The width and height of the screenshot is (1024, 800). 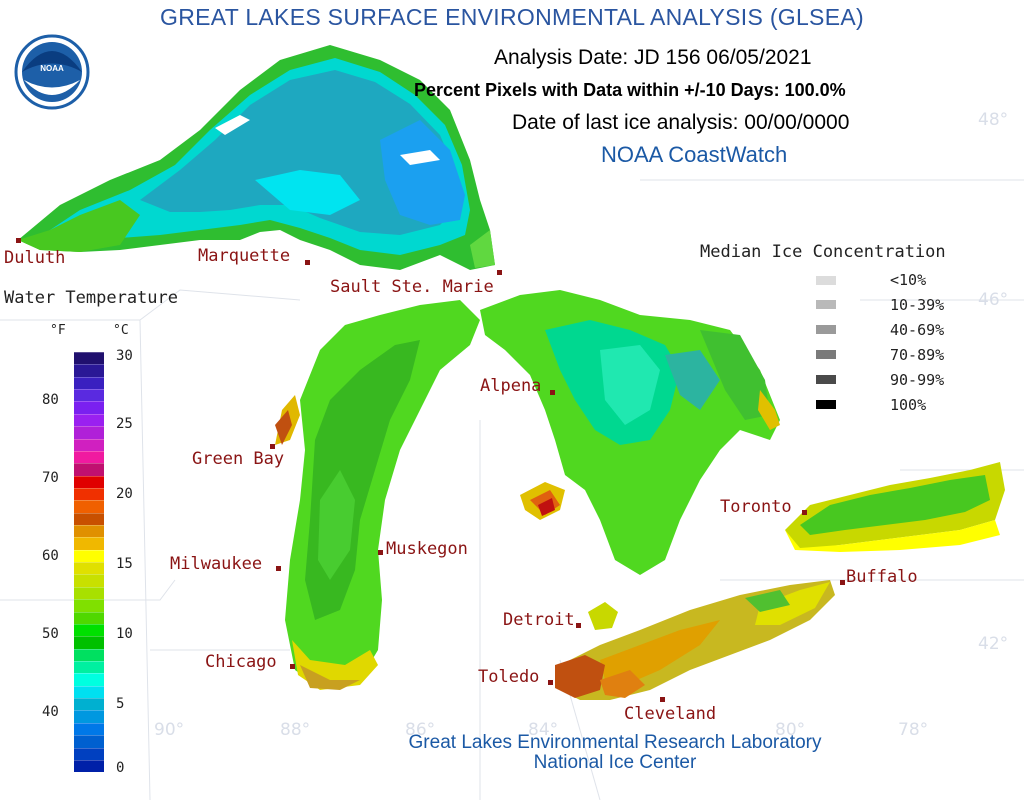 What do you see at coordinates (993, 300) in the screenshot?
I see `grid-label-46: 46°` at bounding box center [993, 300].